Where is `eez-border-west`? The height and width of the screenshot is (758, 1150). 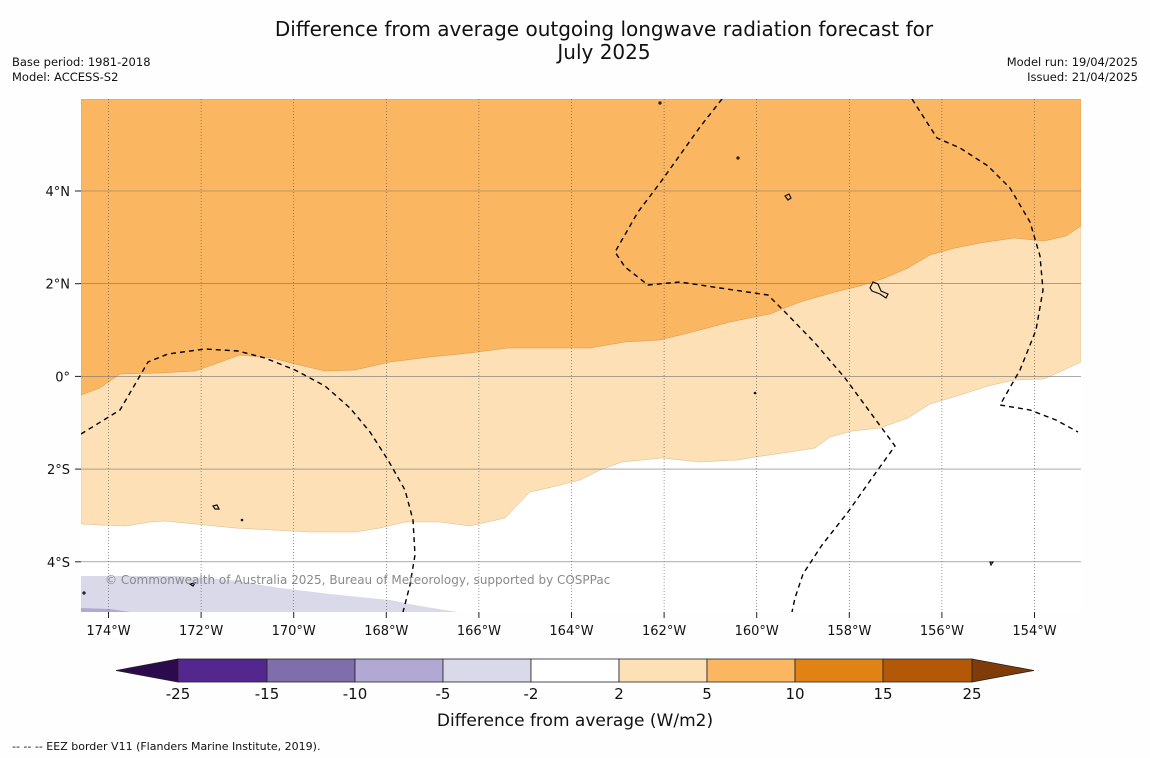
eez-border-west is located at coordinates (248, 480).